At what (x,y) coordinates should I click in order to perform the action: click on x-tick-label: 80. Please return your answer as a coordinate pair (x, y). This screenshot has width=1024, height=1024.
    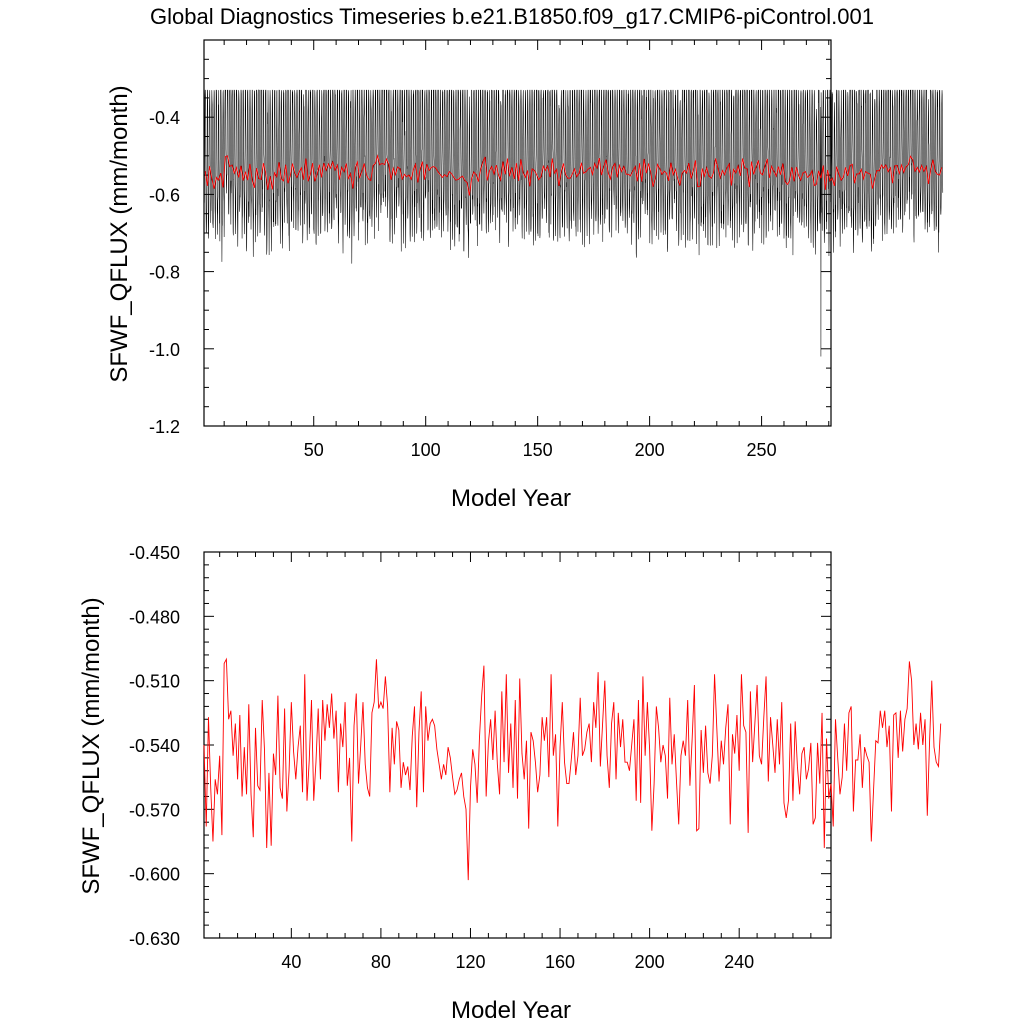
    Looking at the image, I should click on (381, 962).